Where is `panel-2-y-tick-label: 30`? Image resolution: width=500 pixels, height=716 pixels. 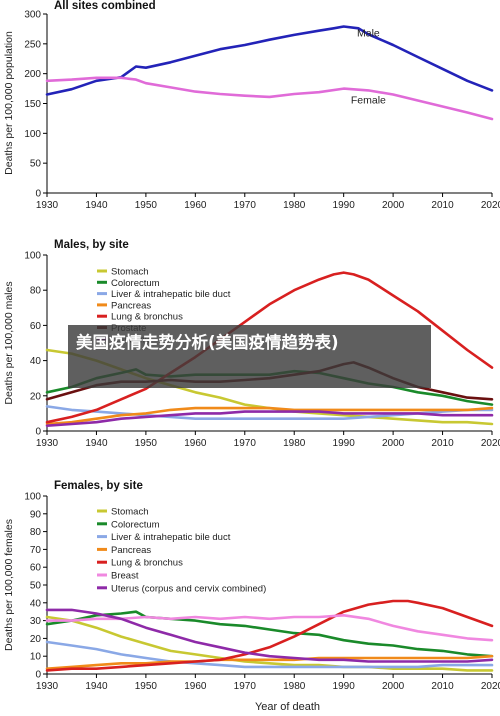 panel-2-y-tick-label: 30 is located at coordinates (36, 621).